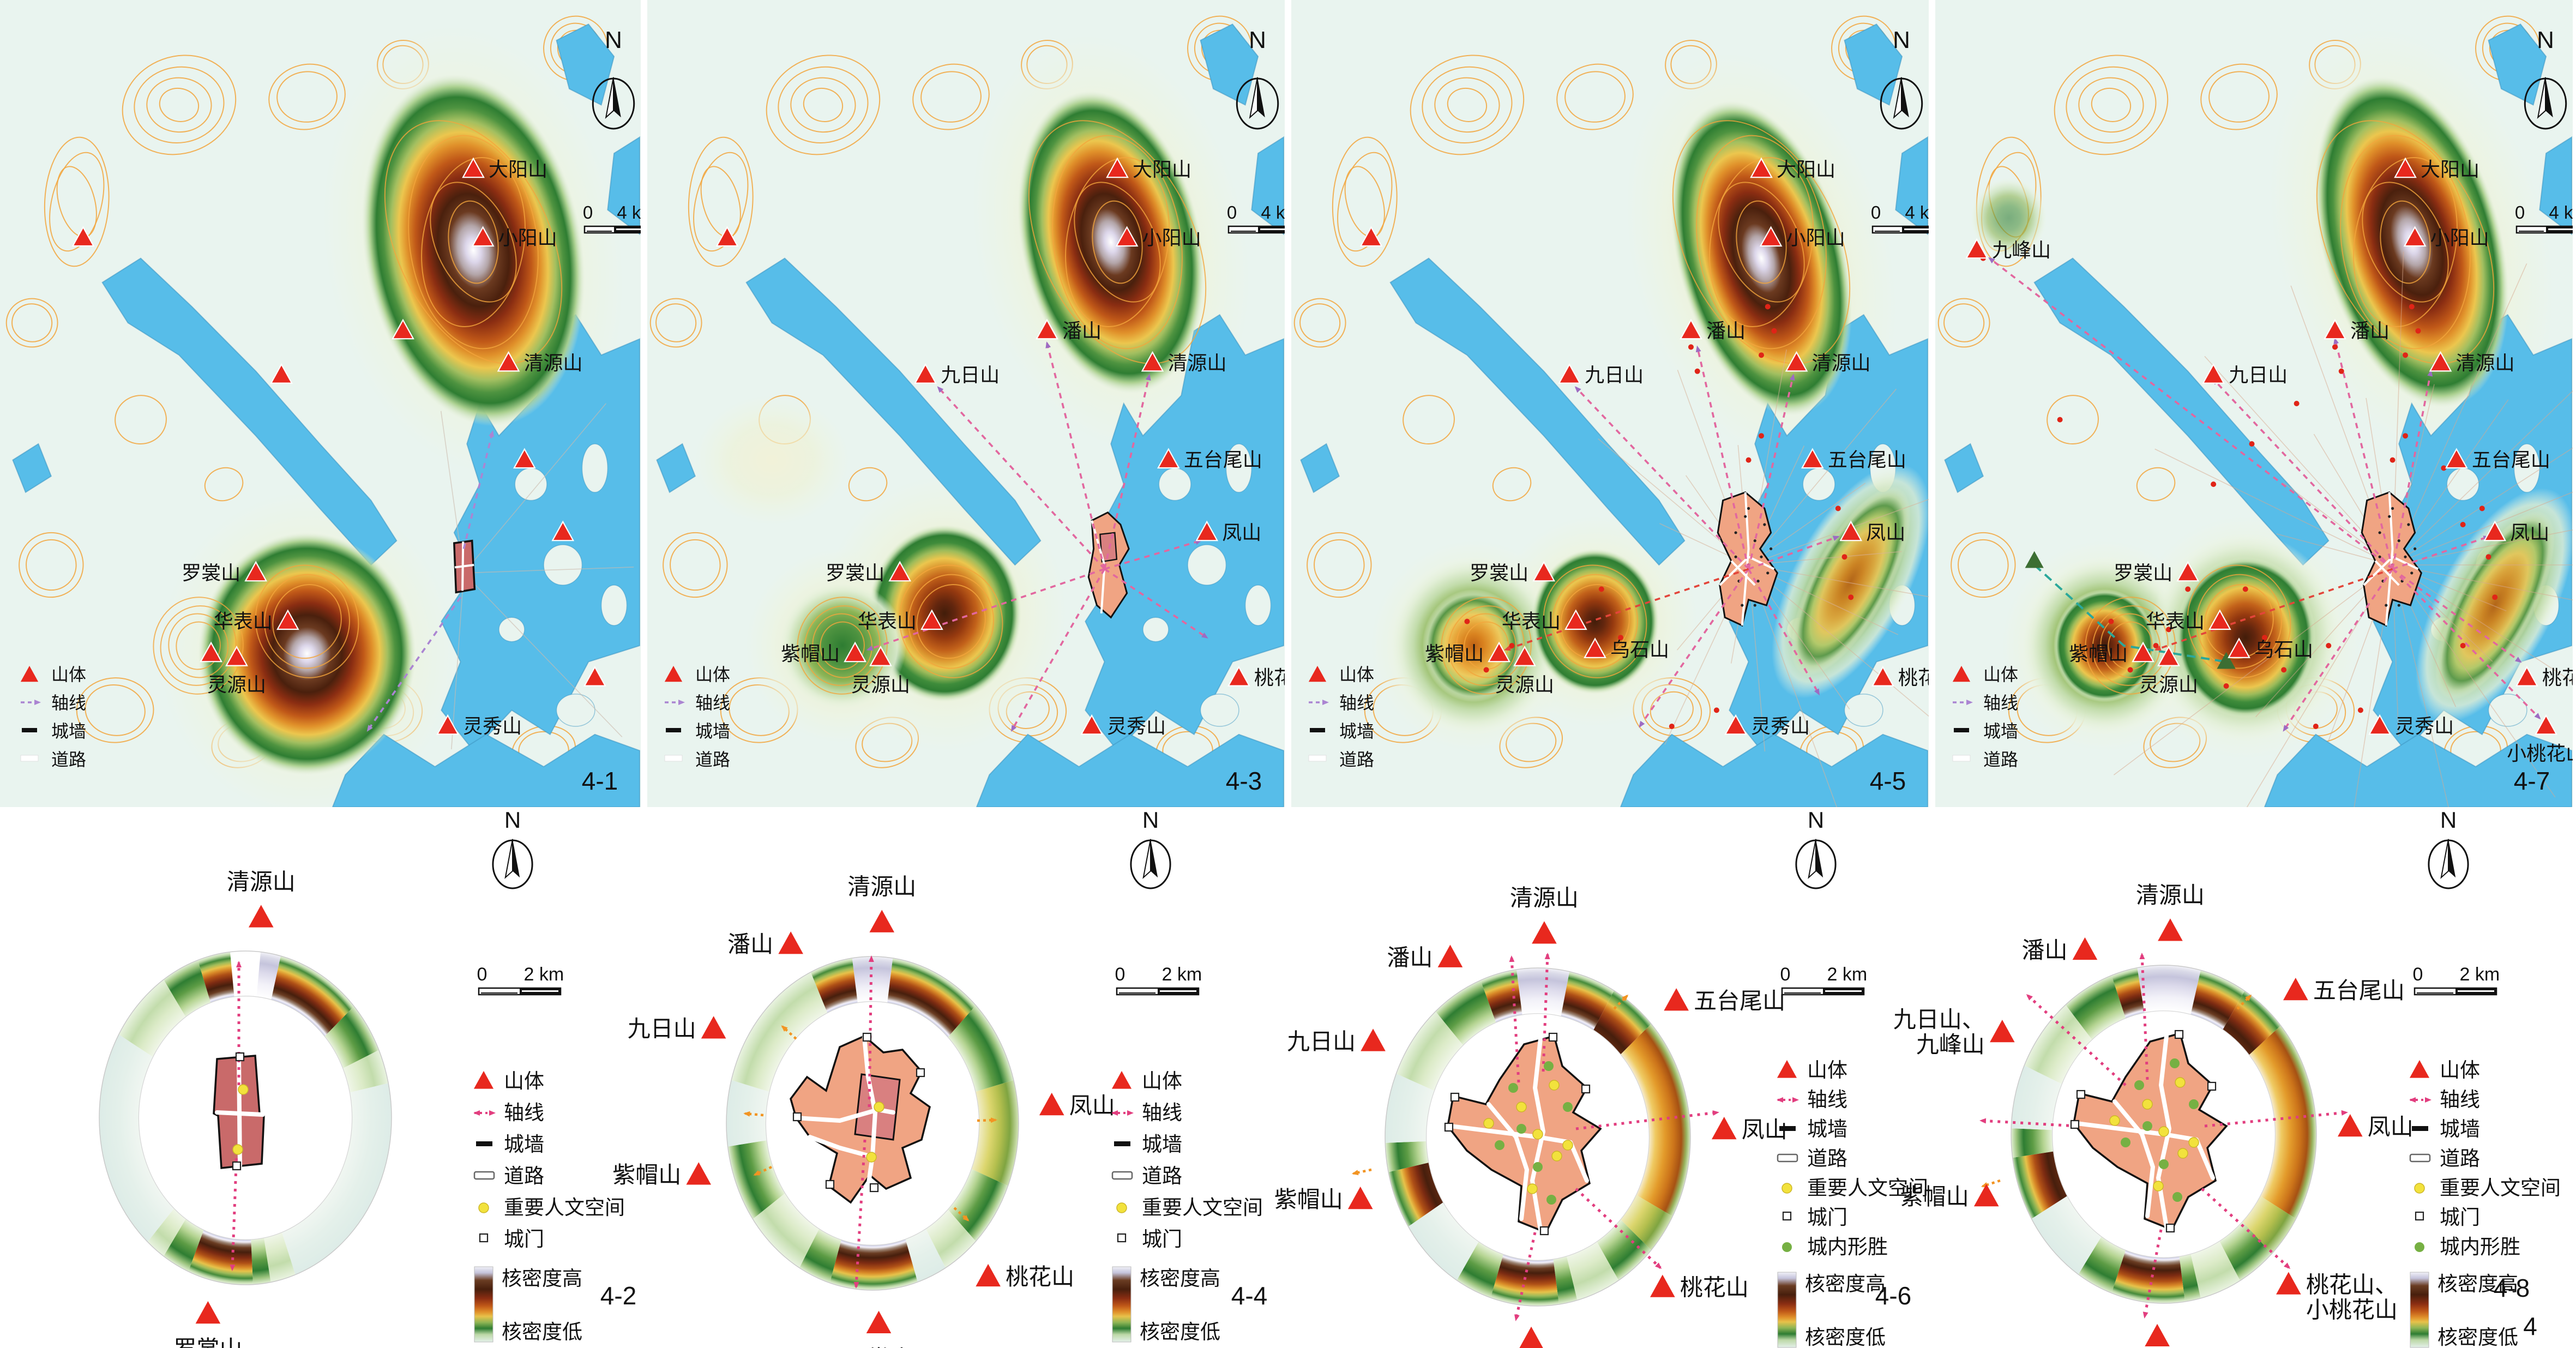 The width and height of the screenshot is (2576, 1348). Describe the element at coordinates (1356, 731) in the screenshot. I see `legend-label: 城墙` at that location.